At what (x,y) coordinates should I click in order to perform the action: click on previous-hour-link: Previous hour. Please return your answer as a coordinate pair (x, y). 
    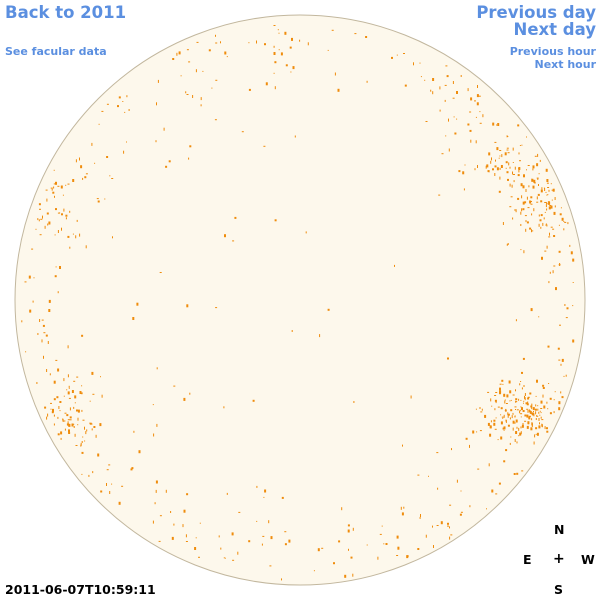
    Looking at the image, I should click on (552, 51).